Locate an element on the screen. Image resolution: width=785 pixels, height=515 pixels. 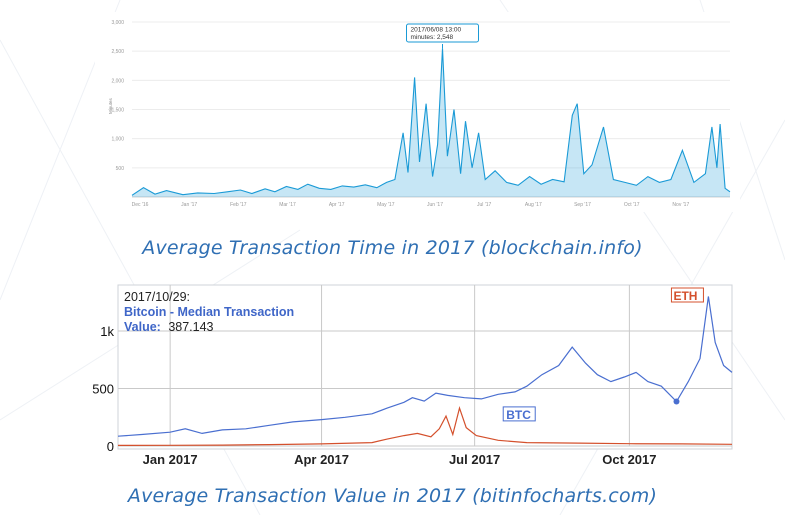
chart-2-y-tick-label: 1k is located at coordinates (107, 331).